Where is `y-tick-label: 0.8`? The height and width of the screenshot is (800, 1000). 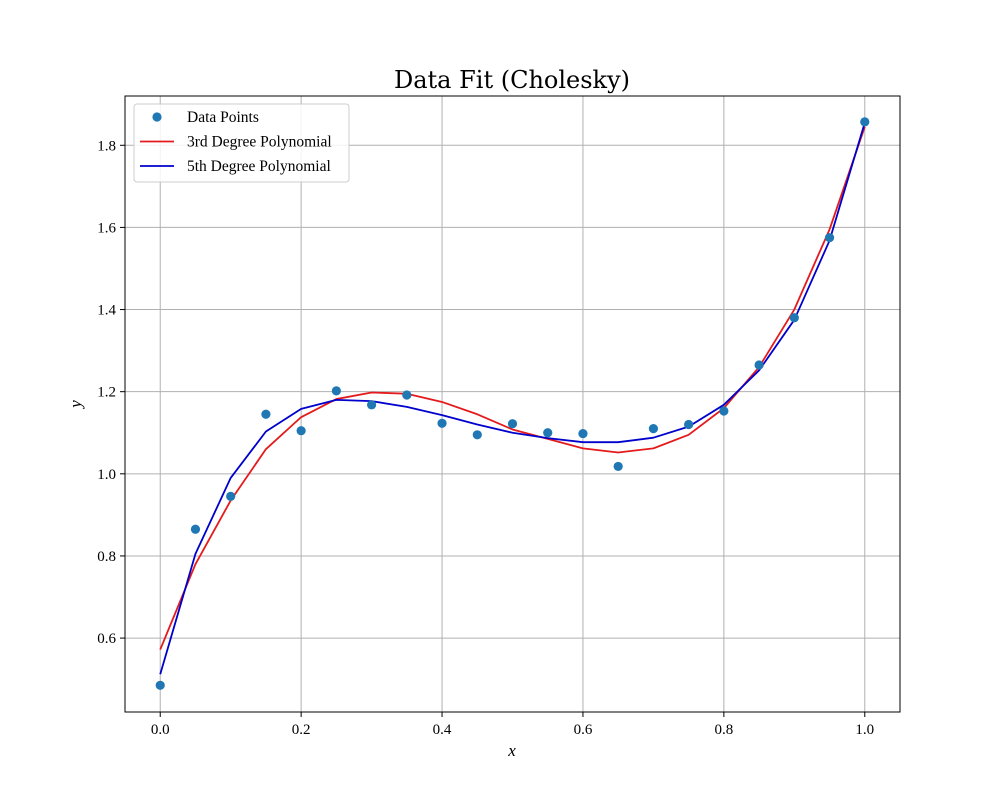 y-tick-label: 0.8 is located at coordinates (106, 557).